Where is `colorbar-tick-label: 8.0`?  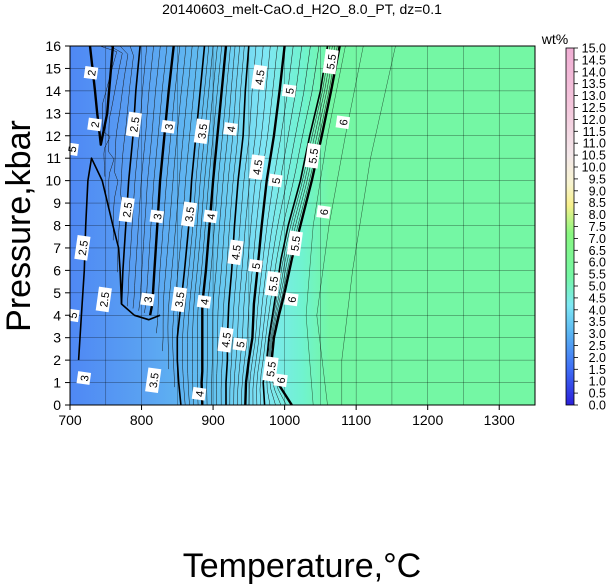 colorbar-tick-label: 8.0 is located at coordinates (597, 215).